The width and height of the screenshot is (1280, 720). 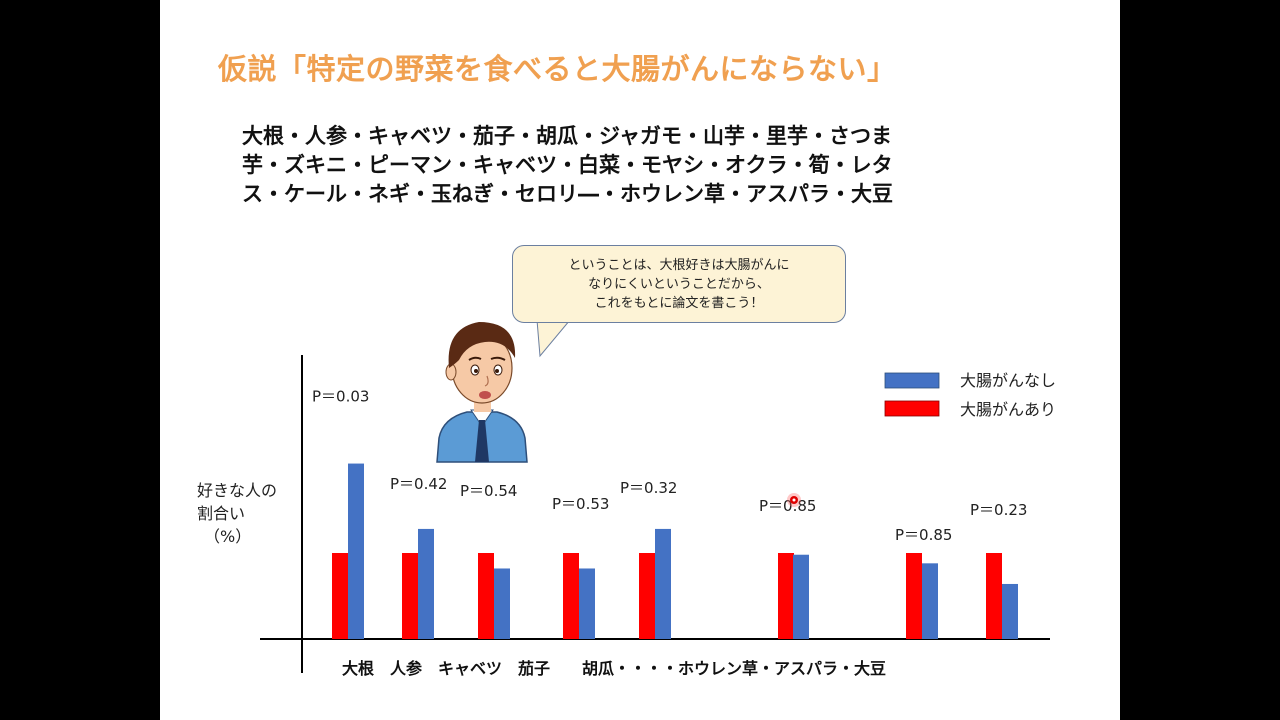 I want to click on vegetable-list-line: ス・ケール・ネギ・玉ねぎ・セロリ―・ホウレン草・アスパラ・大豆, so click(x=567, y=194).